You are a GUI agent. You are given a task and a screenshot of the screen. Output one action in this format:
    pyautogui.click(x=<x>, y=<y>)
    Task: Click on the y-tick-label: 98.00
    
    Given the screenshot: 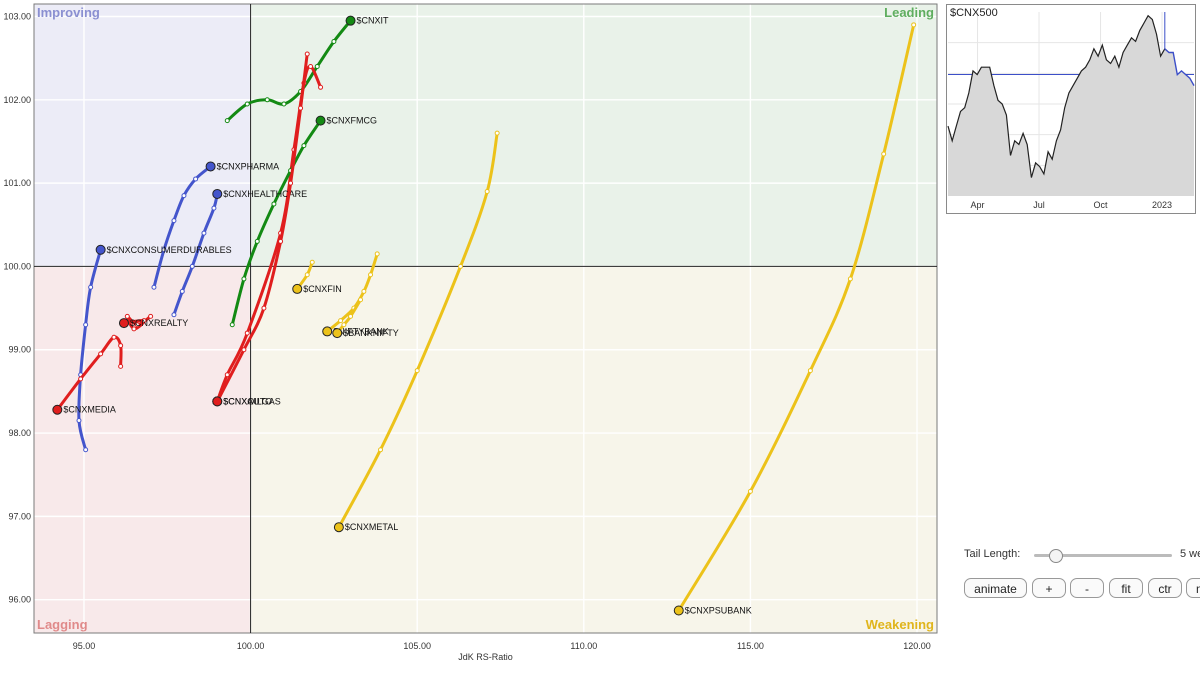 What is the action you would take?
    pyautogui.click(x=19, y=433)
    